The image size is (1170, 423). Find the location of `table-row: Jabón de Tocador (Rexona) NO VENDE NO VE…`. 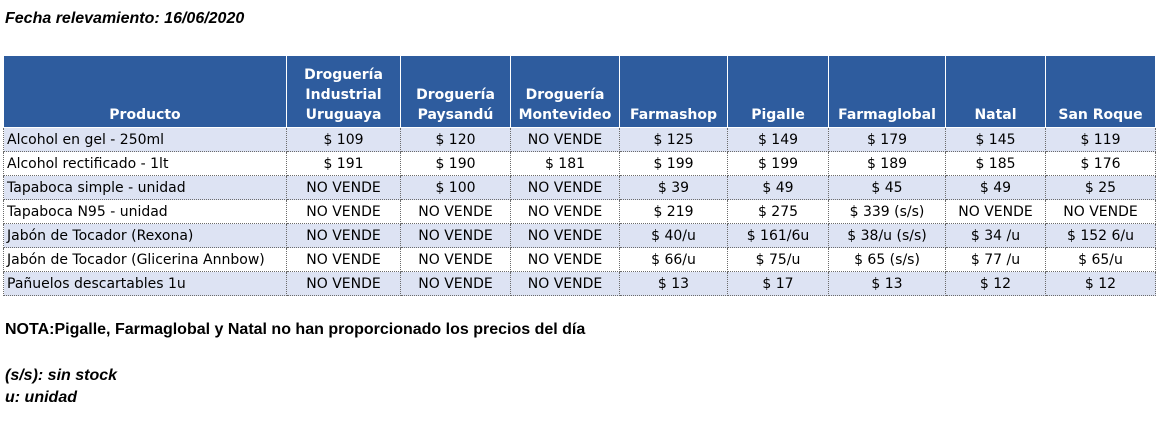

table-row: Jabón de Tocador (Rexona) NO VENDE NO VE… is located at coordinates (579, 235).